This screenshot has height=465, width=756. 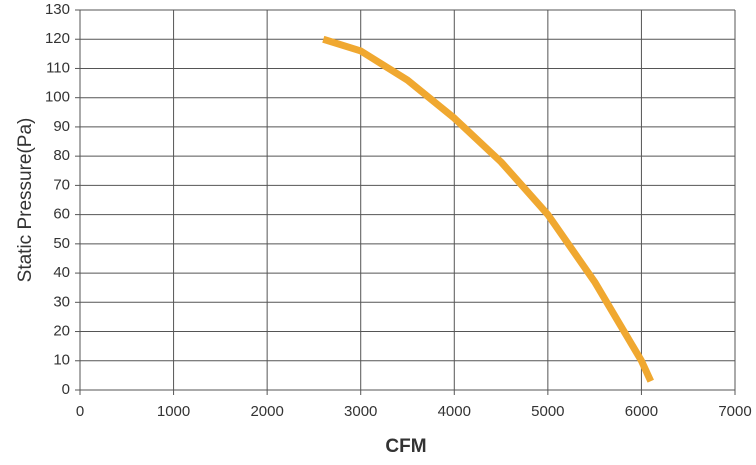 What do you see at coordinates (58, 67) in the screenshot?
I see `y-tick-label: 110` at bounding box center [58, 67].